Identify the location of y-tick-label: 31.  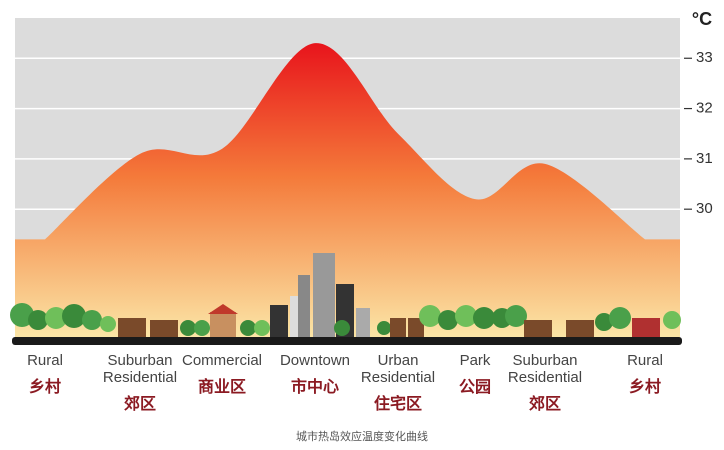
(704, 158).